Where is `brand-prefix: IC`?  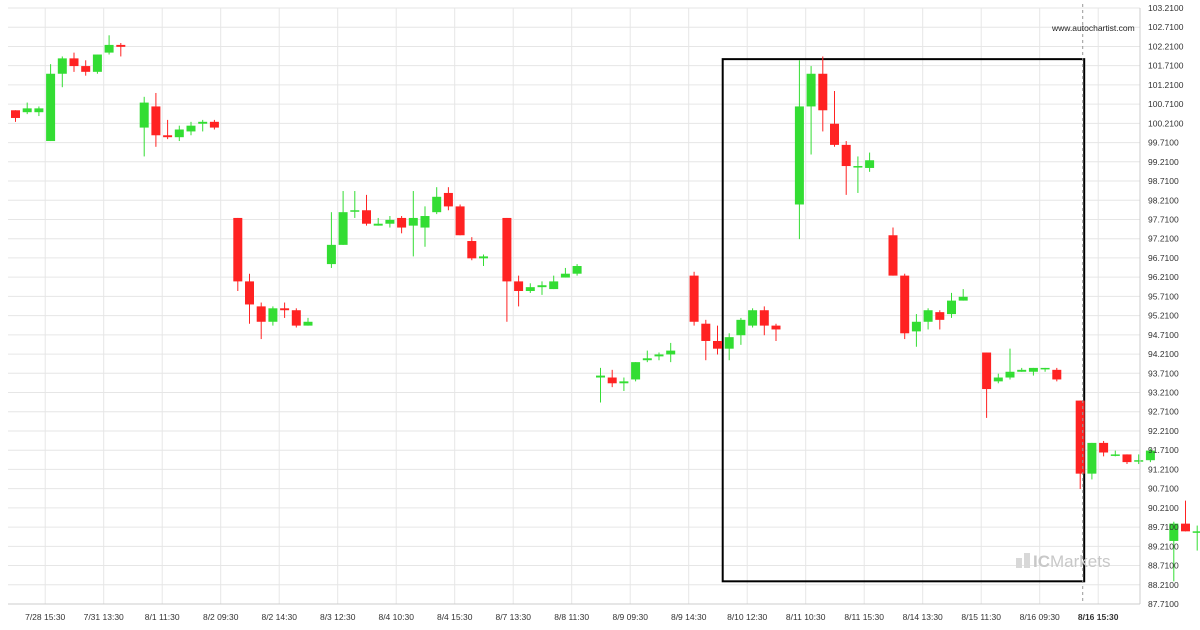 brand-prefix: IC is located at coordinates (1041, 561).